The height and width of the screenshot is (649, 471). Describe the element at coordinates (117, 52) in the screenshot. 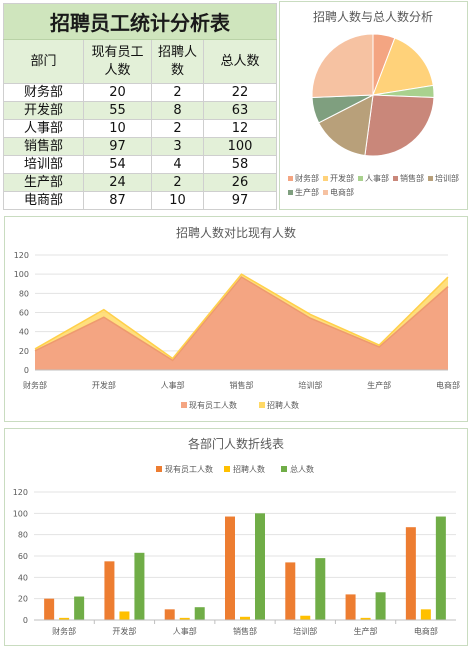

I see `header-current-line1: 现有员工` at that location.